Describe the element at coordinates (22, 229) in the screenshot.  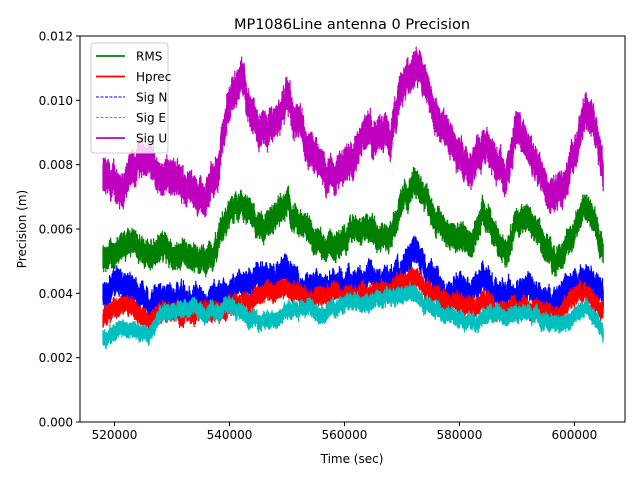
I see `y-axis-label: Precision (m)` at that location.